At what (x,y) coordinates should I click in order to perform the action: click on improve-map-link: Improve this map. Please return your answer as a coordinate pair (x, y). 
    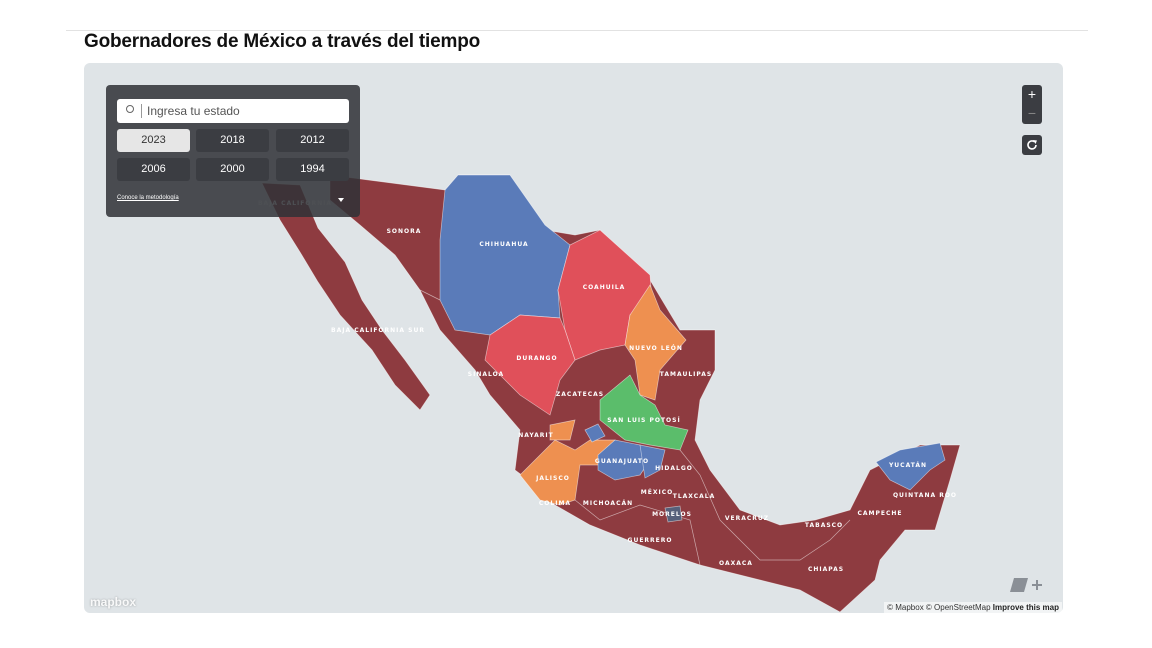
    Looking at the image, I should click on (1025, 607).